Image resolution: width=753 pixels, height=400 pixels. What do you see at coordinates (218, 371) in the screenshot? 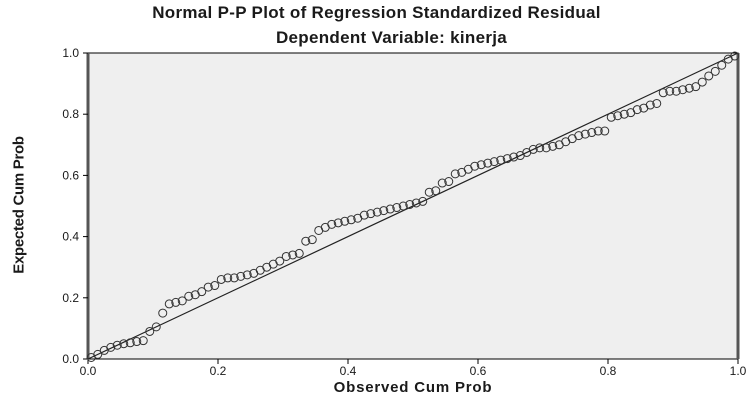
I see `x-tick-label: 0.2` at bounding box center [218, 371].